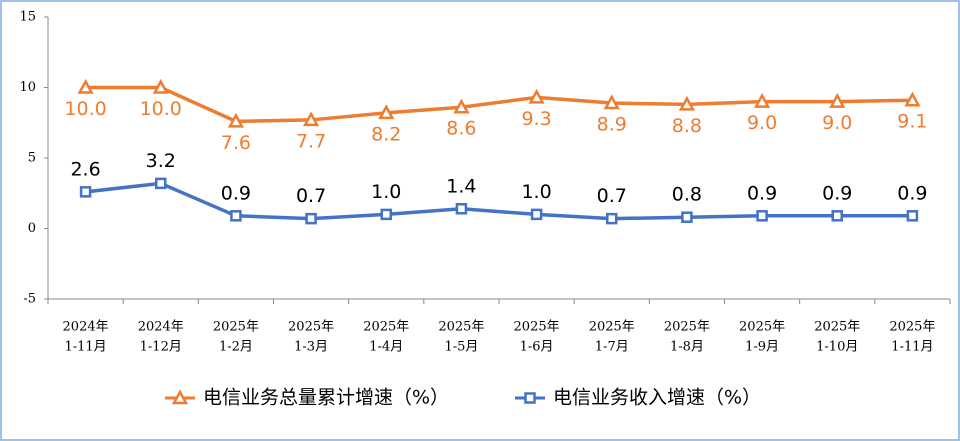 The height and width of the screenshot is (441, 960). I want to click on x-tick-label: 1-12月, so click(161, 347).